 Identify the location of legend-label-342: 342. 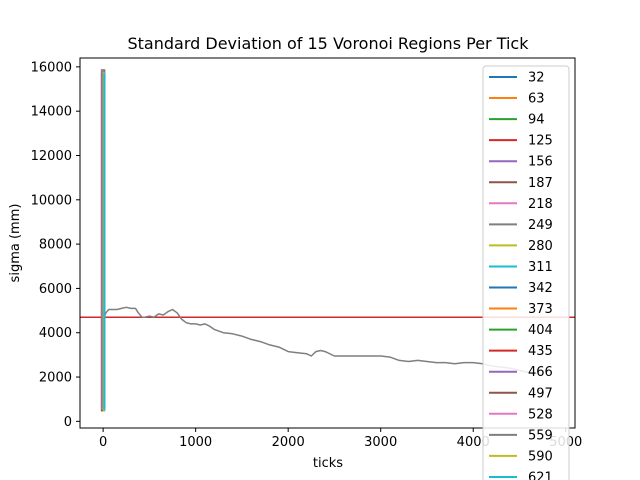
(540, 288).